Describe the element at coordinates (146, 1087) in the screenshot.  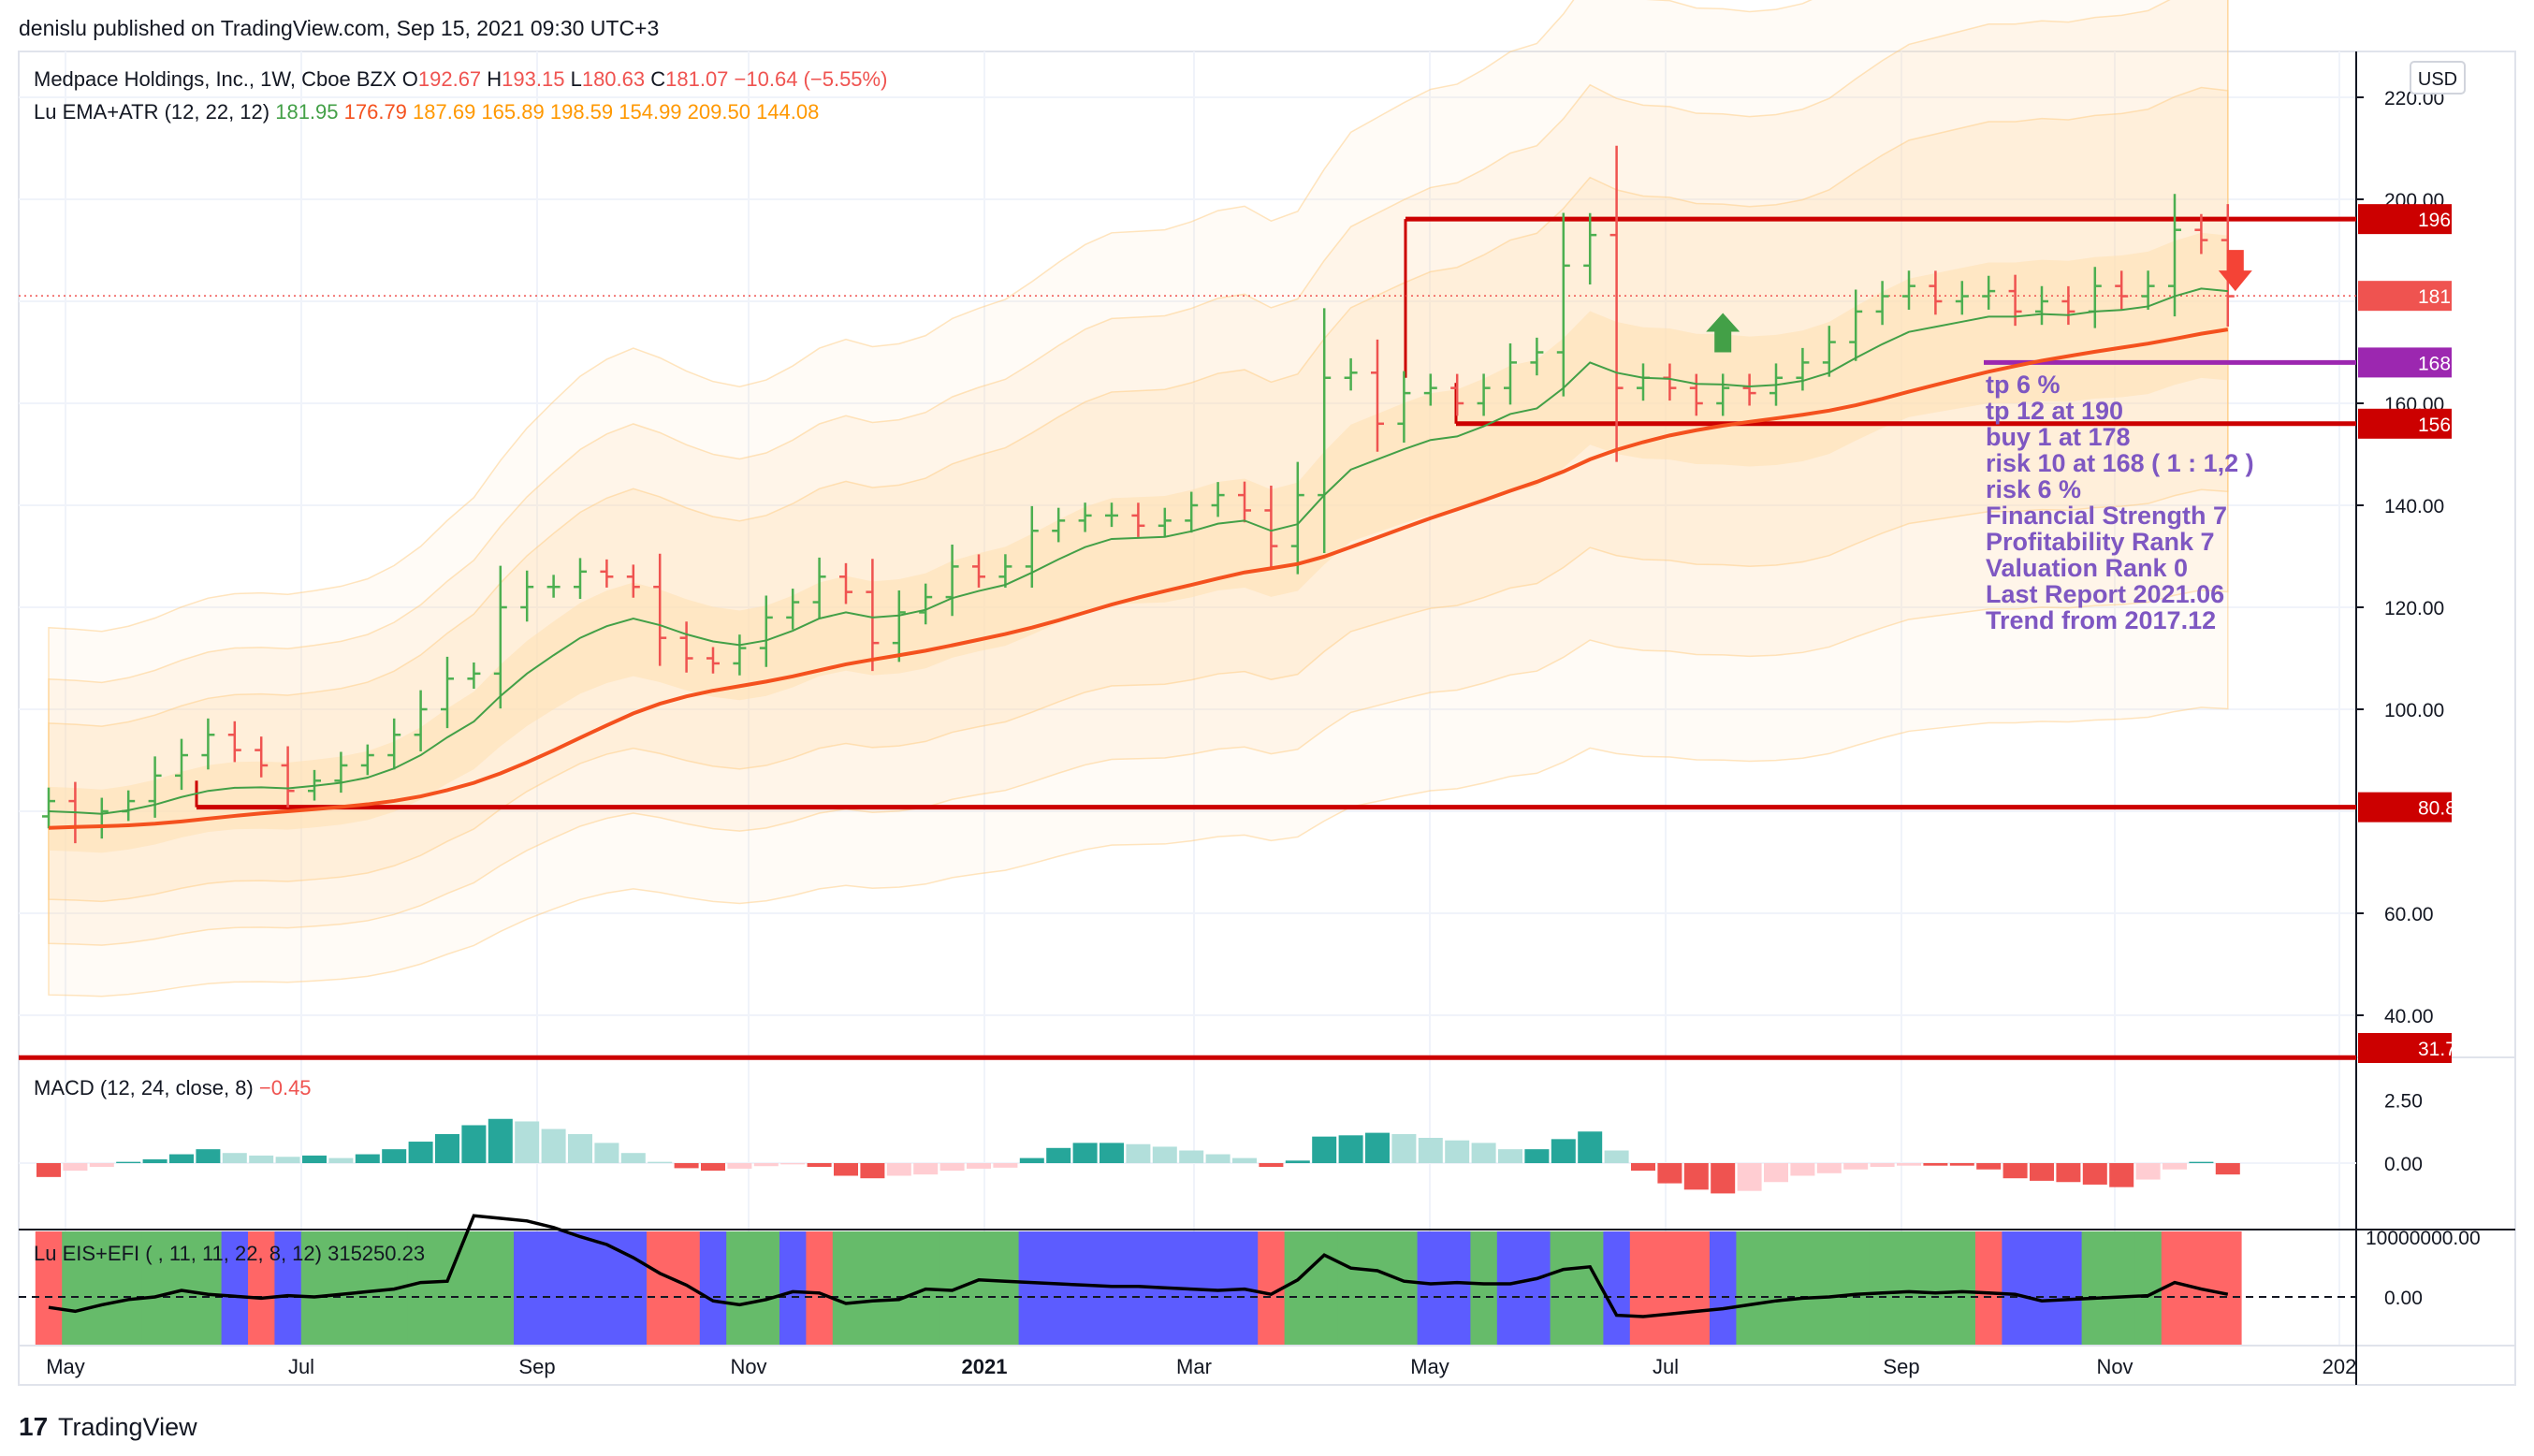
I see `macd-legend-name: MACD (12, 24, close, 8)` at that location.